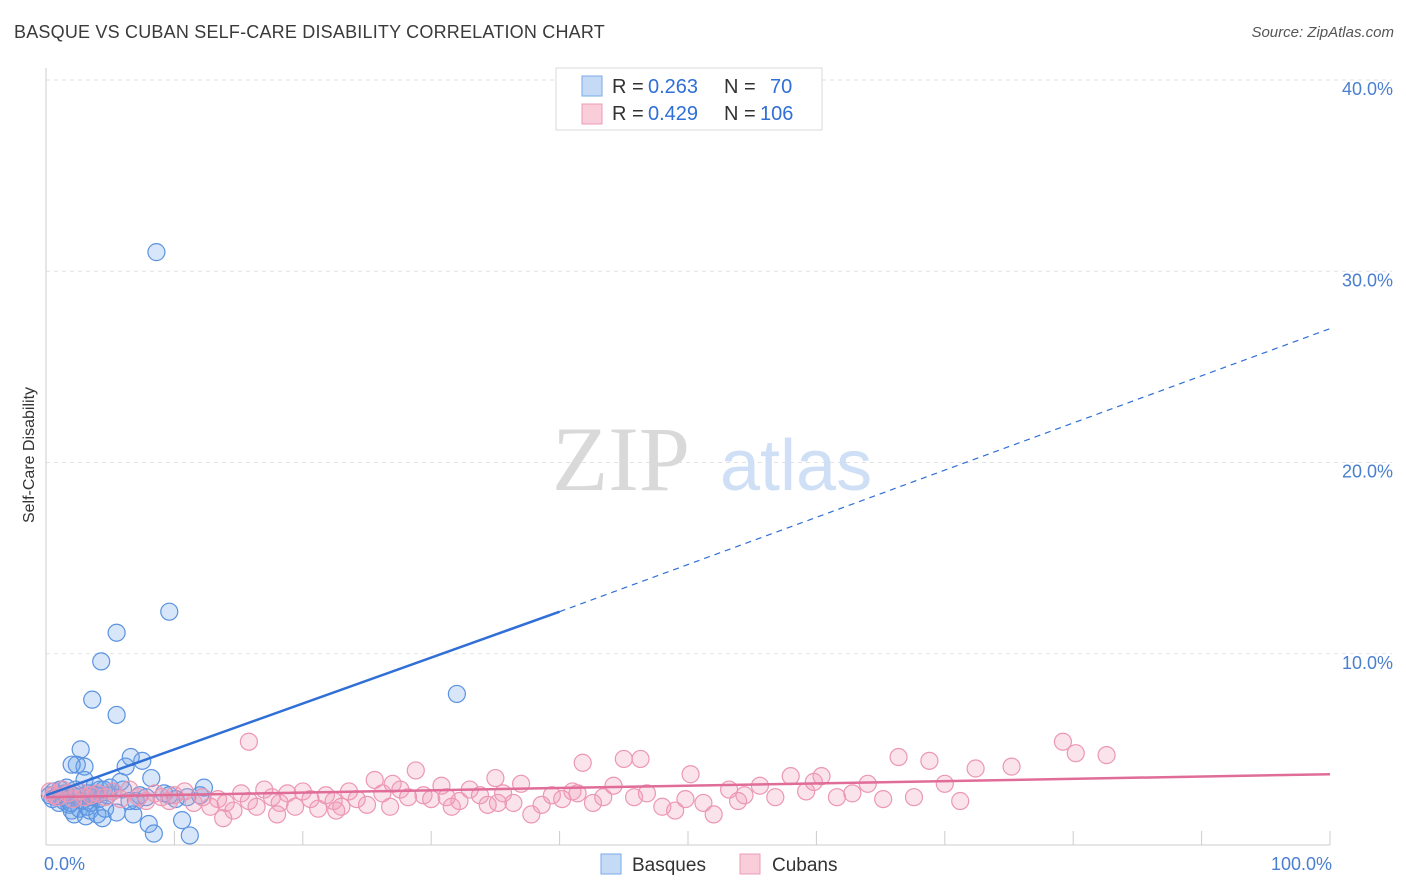  I want to click on y-tick-label: 40.0%, so click(1367, 89).